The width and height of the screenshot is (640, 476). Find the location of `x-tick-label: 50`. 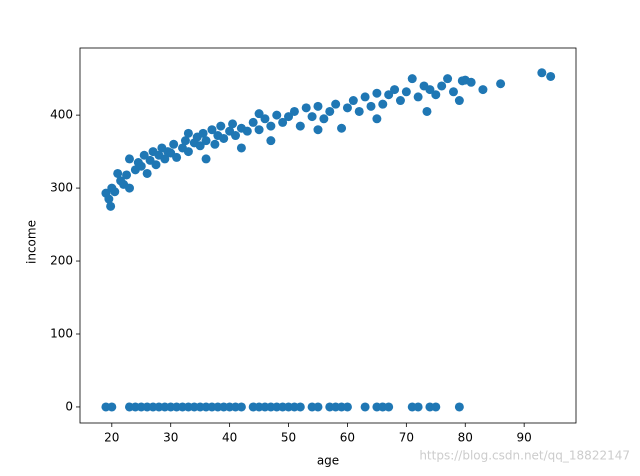

x-tick-label: 50 is located at coordinates (288, 438).